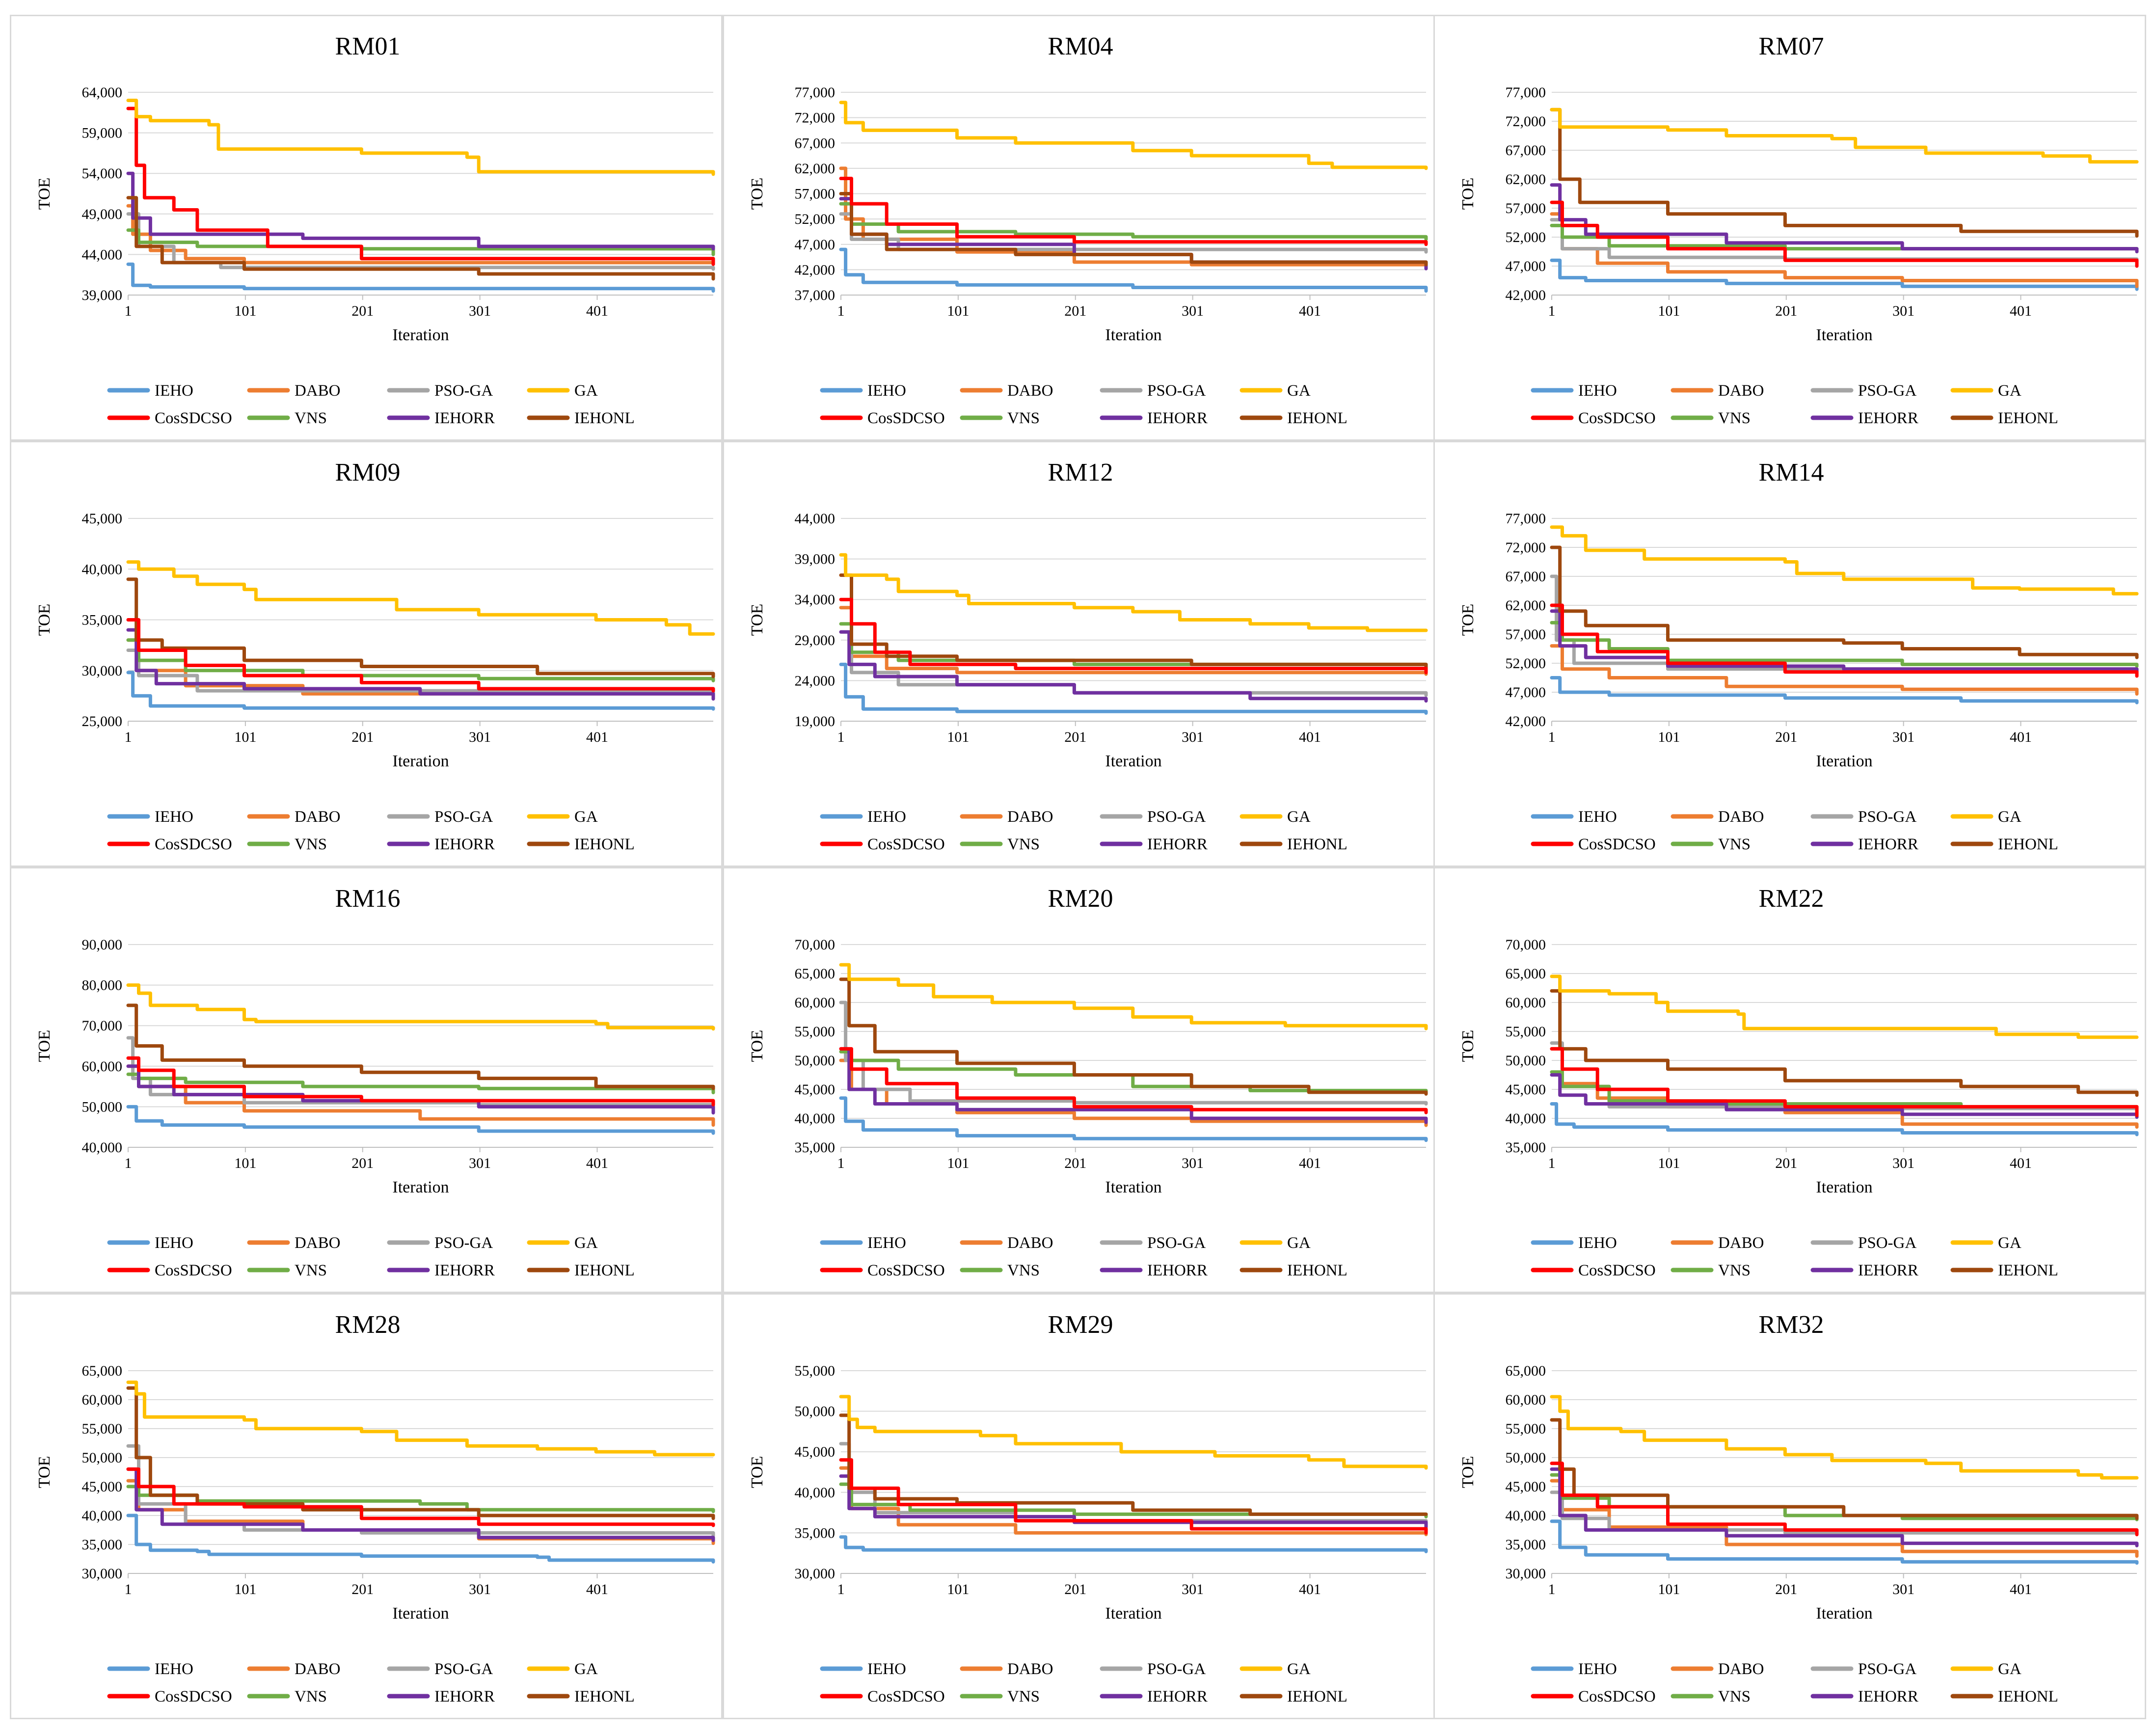 The image size is (2156, 1732). What do you see at coordinates (103, 569) in the screenshot?
I see `y-tick-label: 40,000` at bounding box center [103, 569].